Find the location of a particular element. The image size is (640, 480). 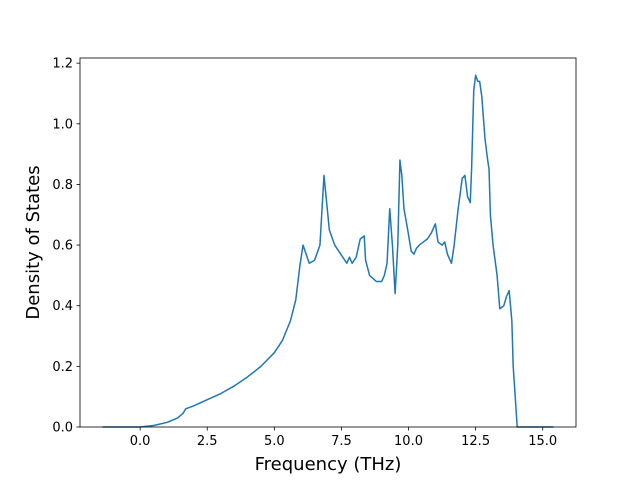

x-tick-label: 5.0 is located at coordinates (274, 441).